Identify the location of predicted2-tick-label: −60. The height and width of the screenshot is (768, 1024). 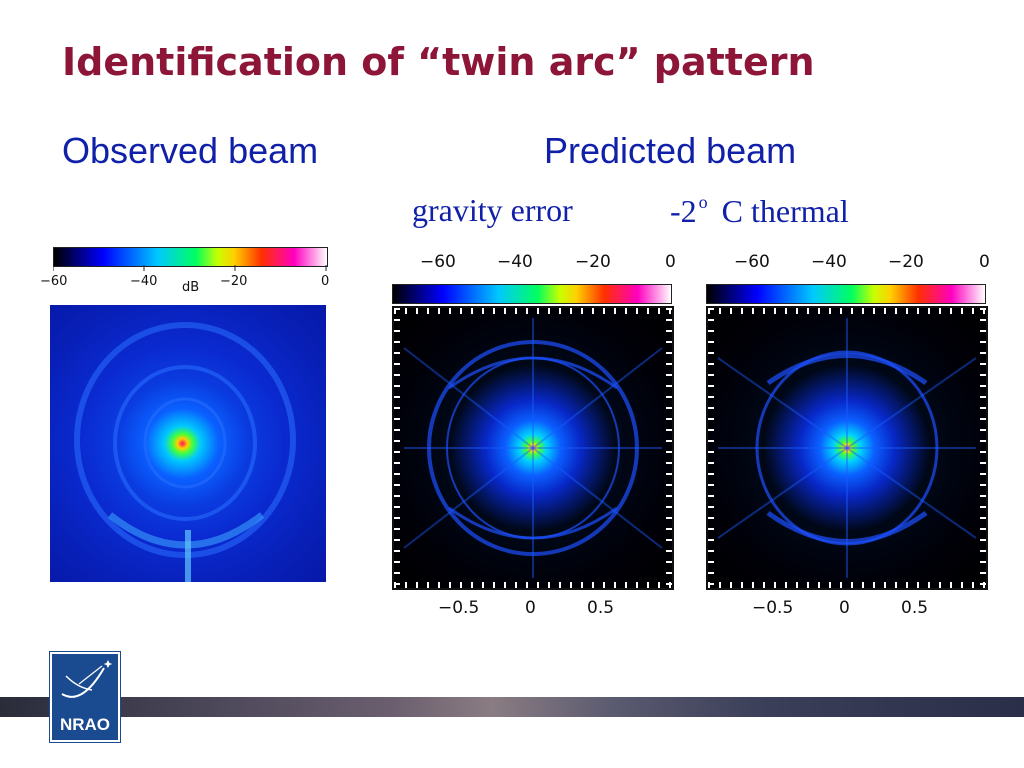
(752, 262).